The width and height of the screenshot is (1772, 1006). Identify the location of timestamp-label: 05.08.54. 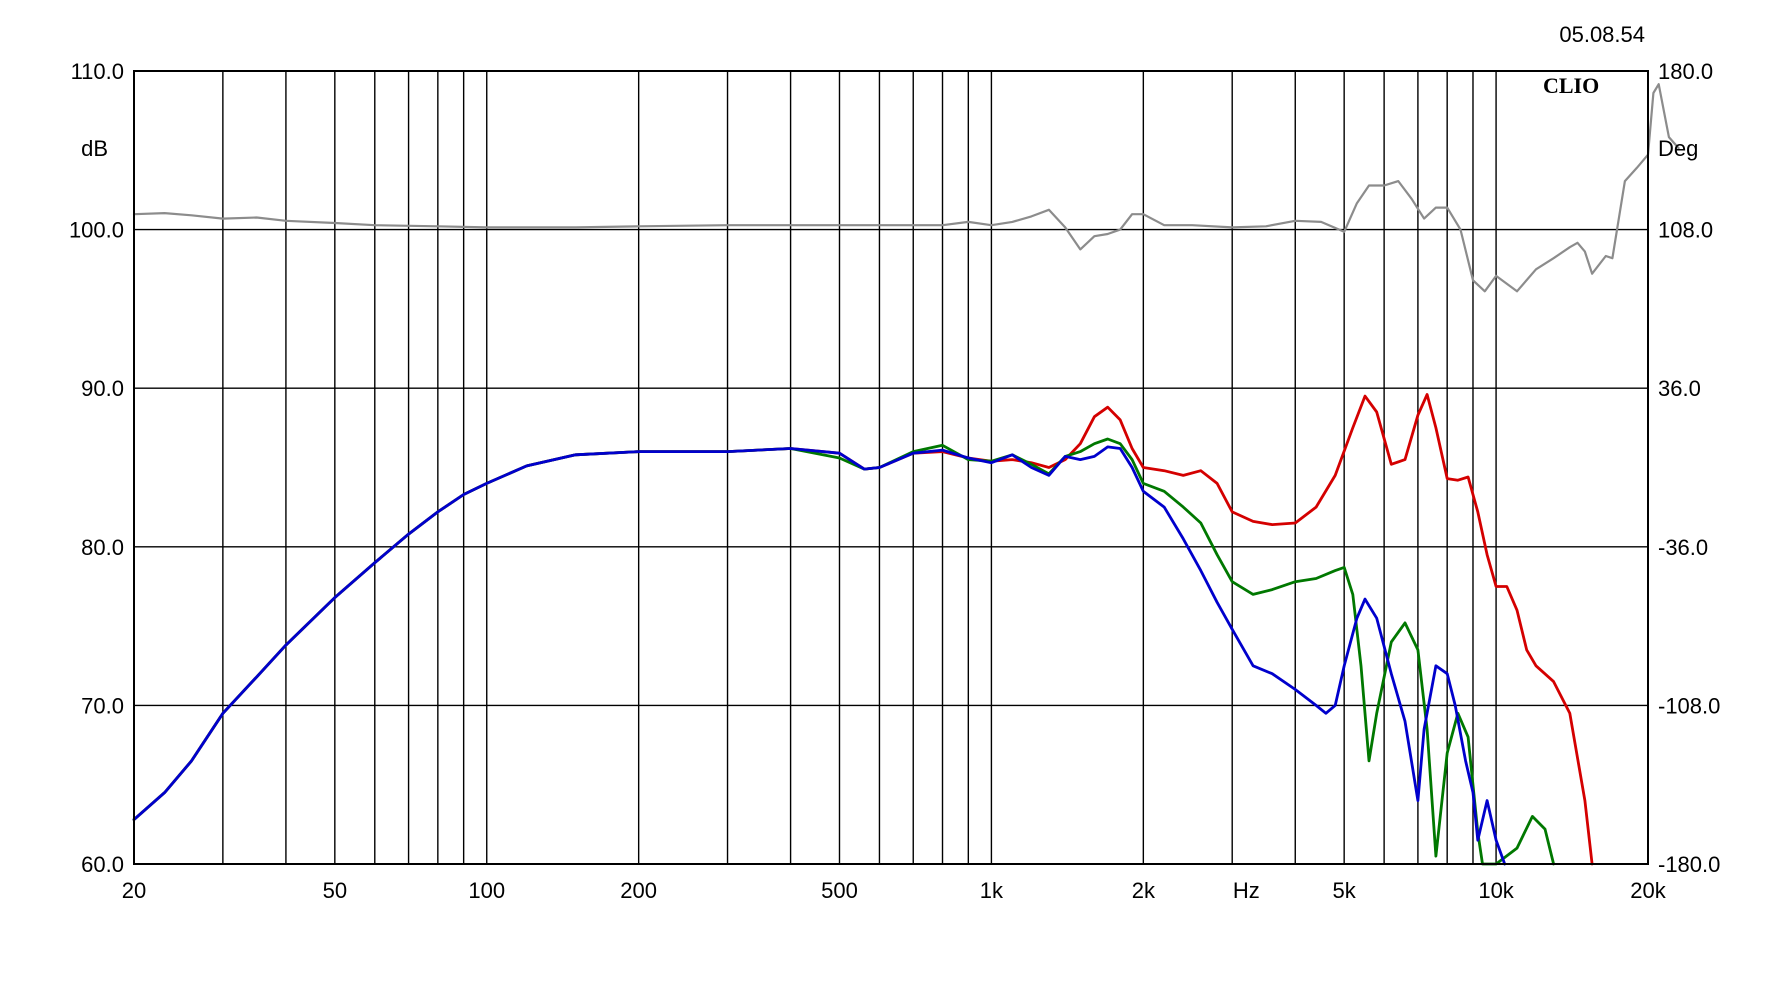
(1602, 34).